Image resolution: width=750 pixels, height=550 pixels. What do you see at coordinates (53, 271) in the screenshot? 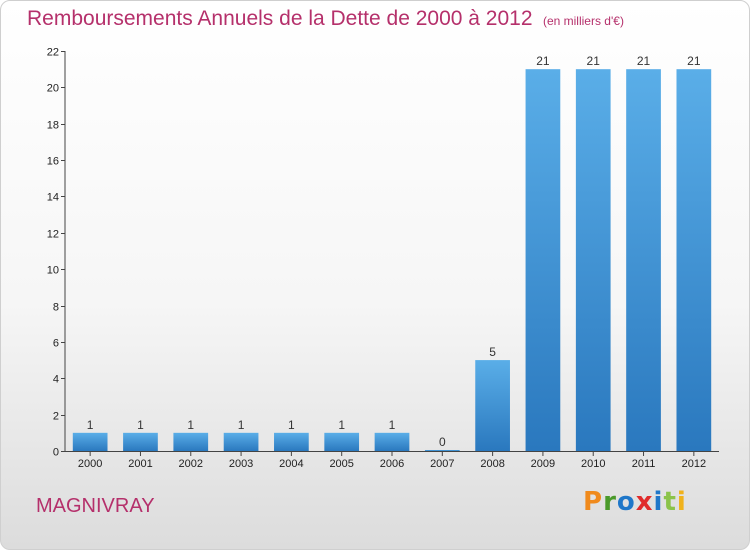
I see `y-tick-label: 10` at bounding box center [53, 271].